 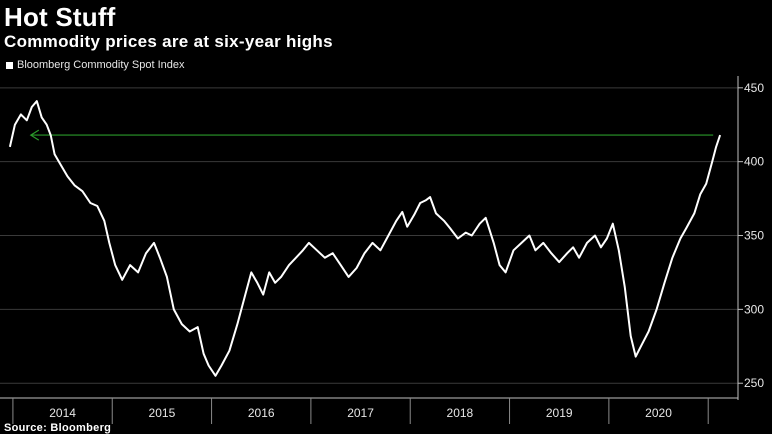 What do you see at coordinates (754, 88) in the screenshot?
I see `y-tick-label-450: 450` at bounding box center [754, 88].